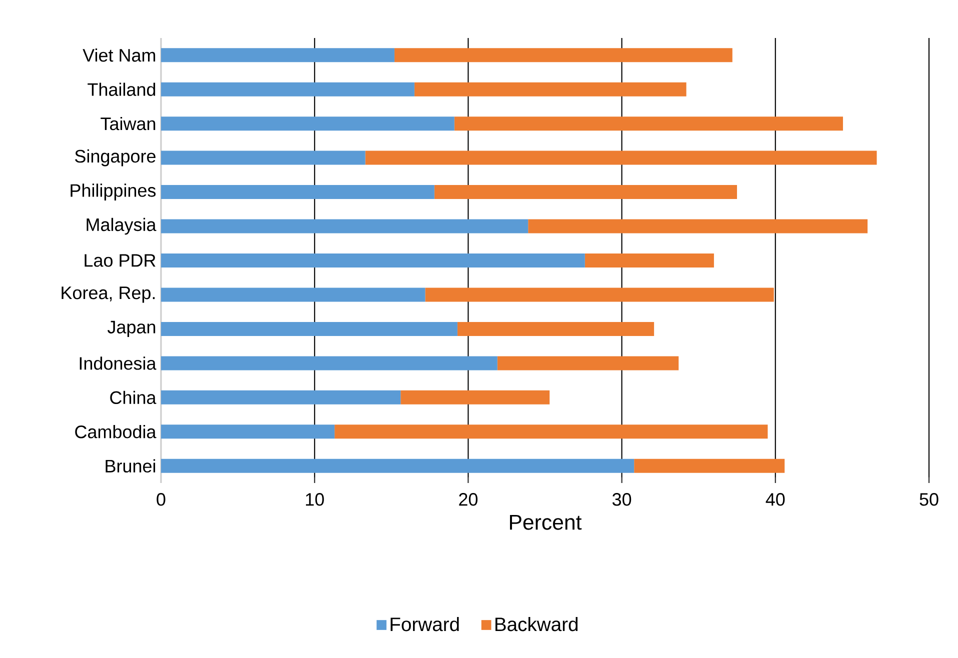  Describe the element at coordinates (161, 499) in the screenshot. I see `x-tick-label: 0` at that location.